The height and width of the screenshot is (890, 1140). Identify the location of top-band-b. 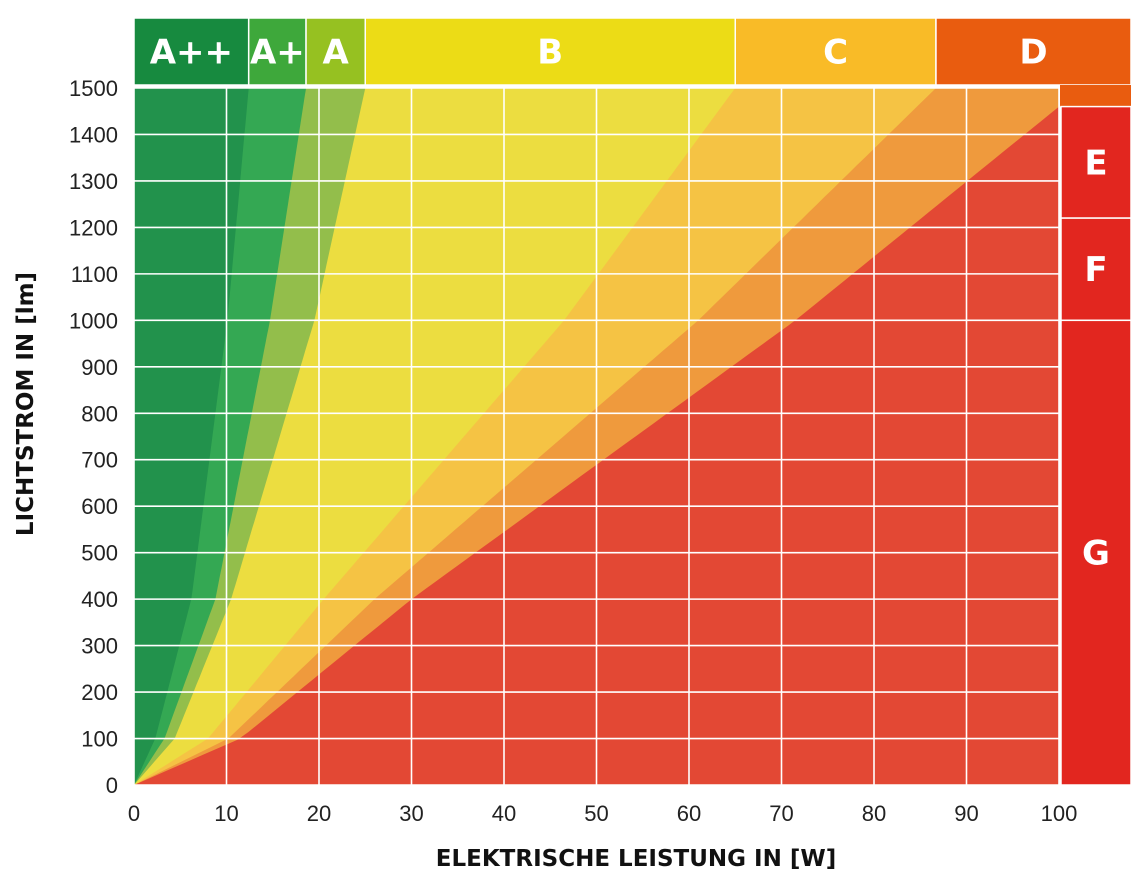
(550, 51).